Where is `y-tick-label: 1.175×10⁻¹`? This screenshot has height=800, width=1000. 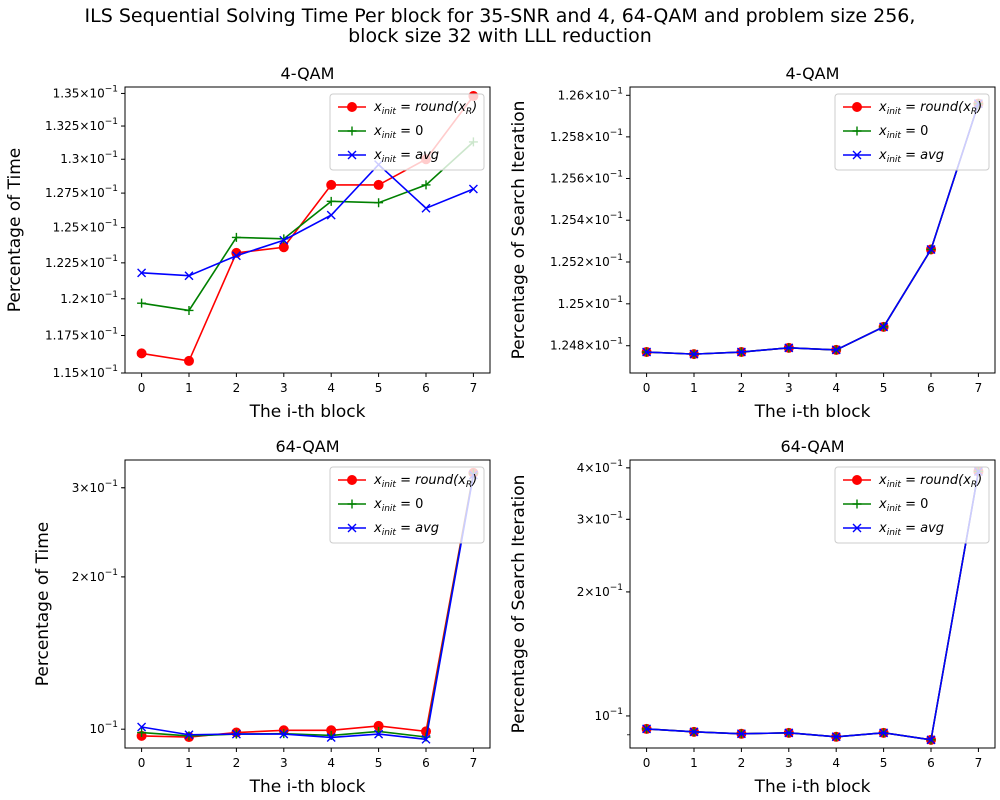
y-tick-label: 1.175×10⁻¹ is located at coordinates (81, 335).